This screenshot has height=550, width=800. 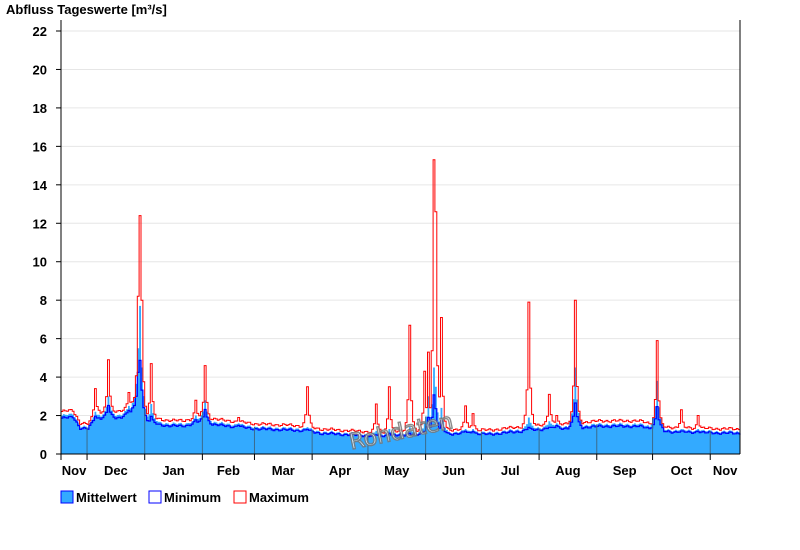 What do you see at coordinates (40, 262) in the screenshot?
I see `y-tick-label: 10` at bounding box center [40, 262].